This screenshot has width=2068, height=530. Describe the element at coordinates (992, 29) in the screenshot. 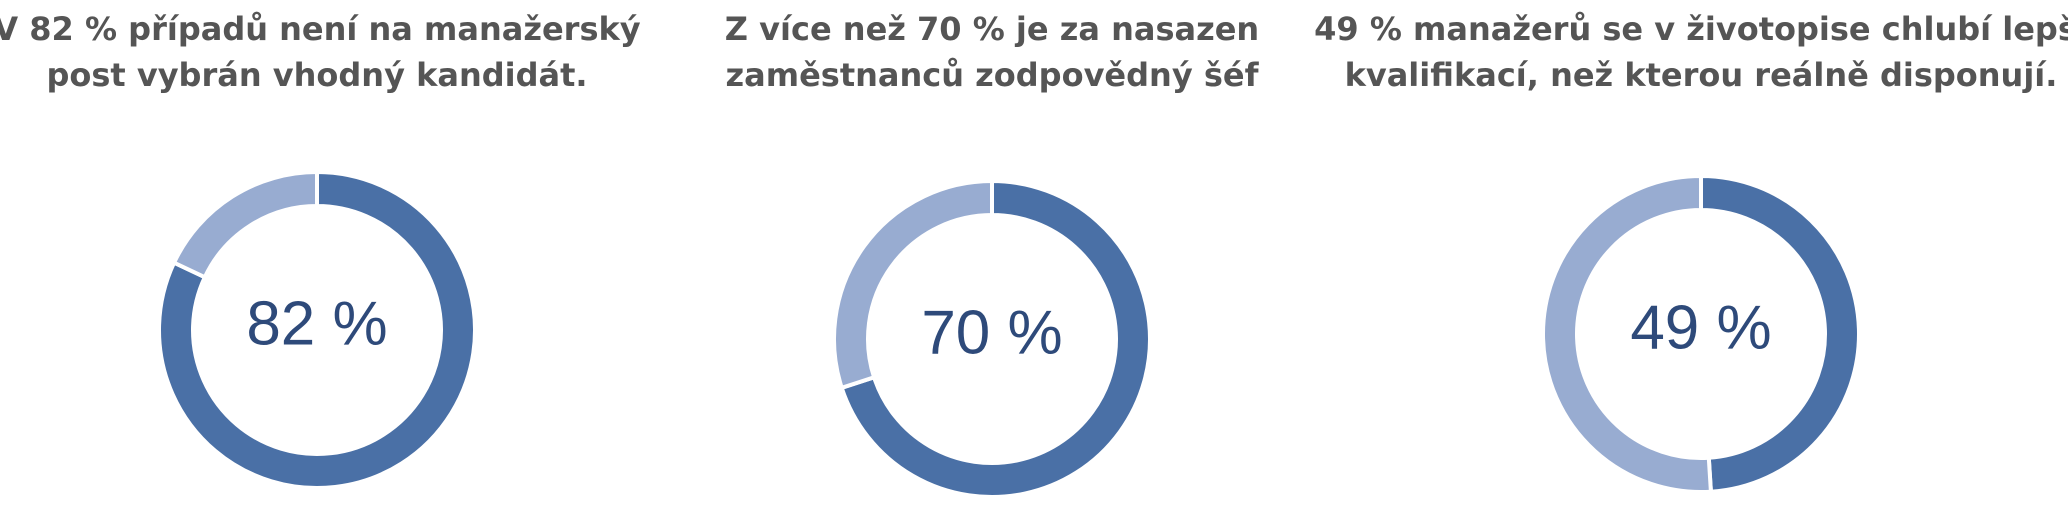

I see `chart-title: Z více než 70 % je za nasazen` at that location.